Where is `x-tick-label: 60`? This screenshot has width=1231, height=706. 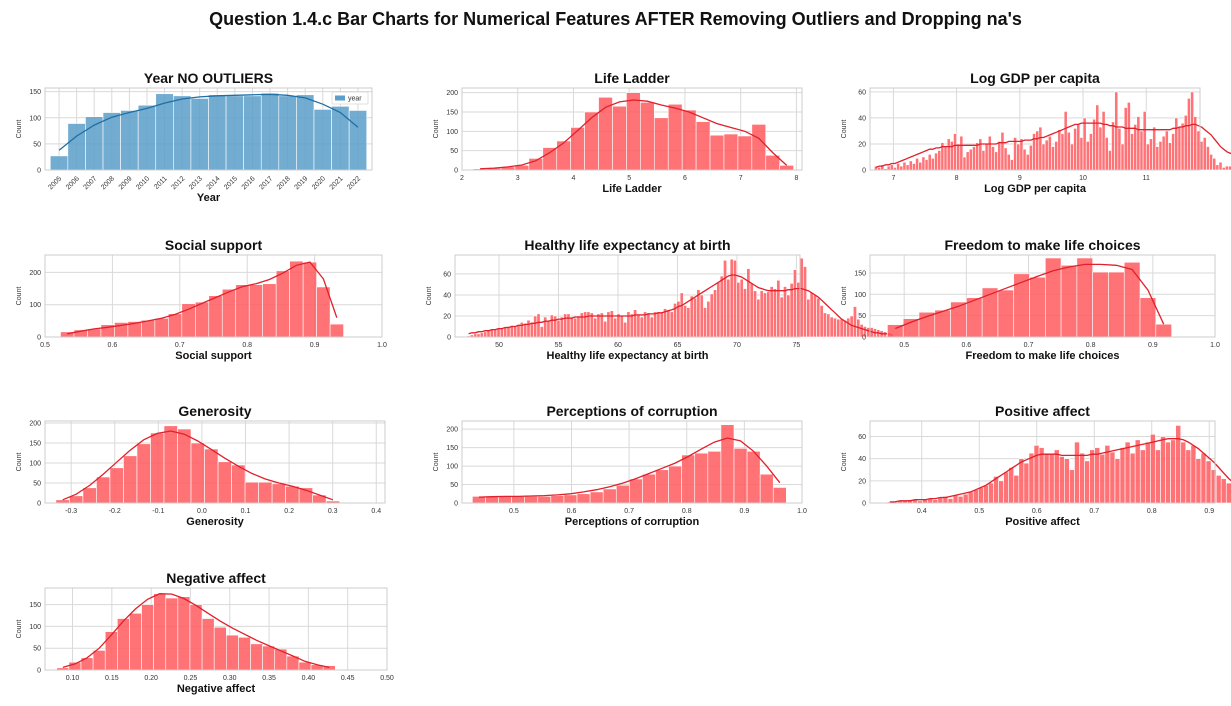 x-tick-label: 60 is located at coordinates (618, 345).